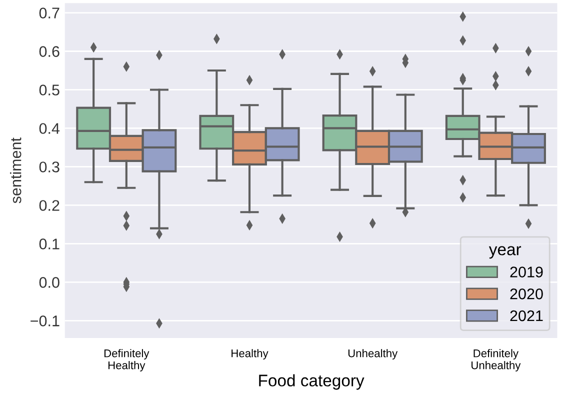 The height and width of the screenshot is (393, 564). I want to click on x-tick-label: Unhealthy, so click(373, 354).